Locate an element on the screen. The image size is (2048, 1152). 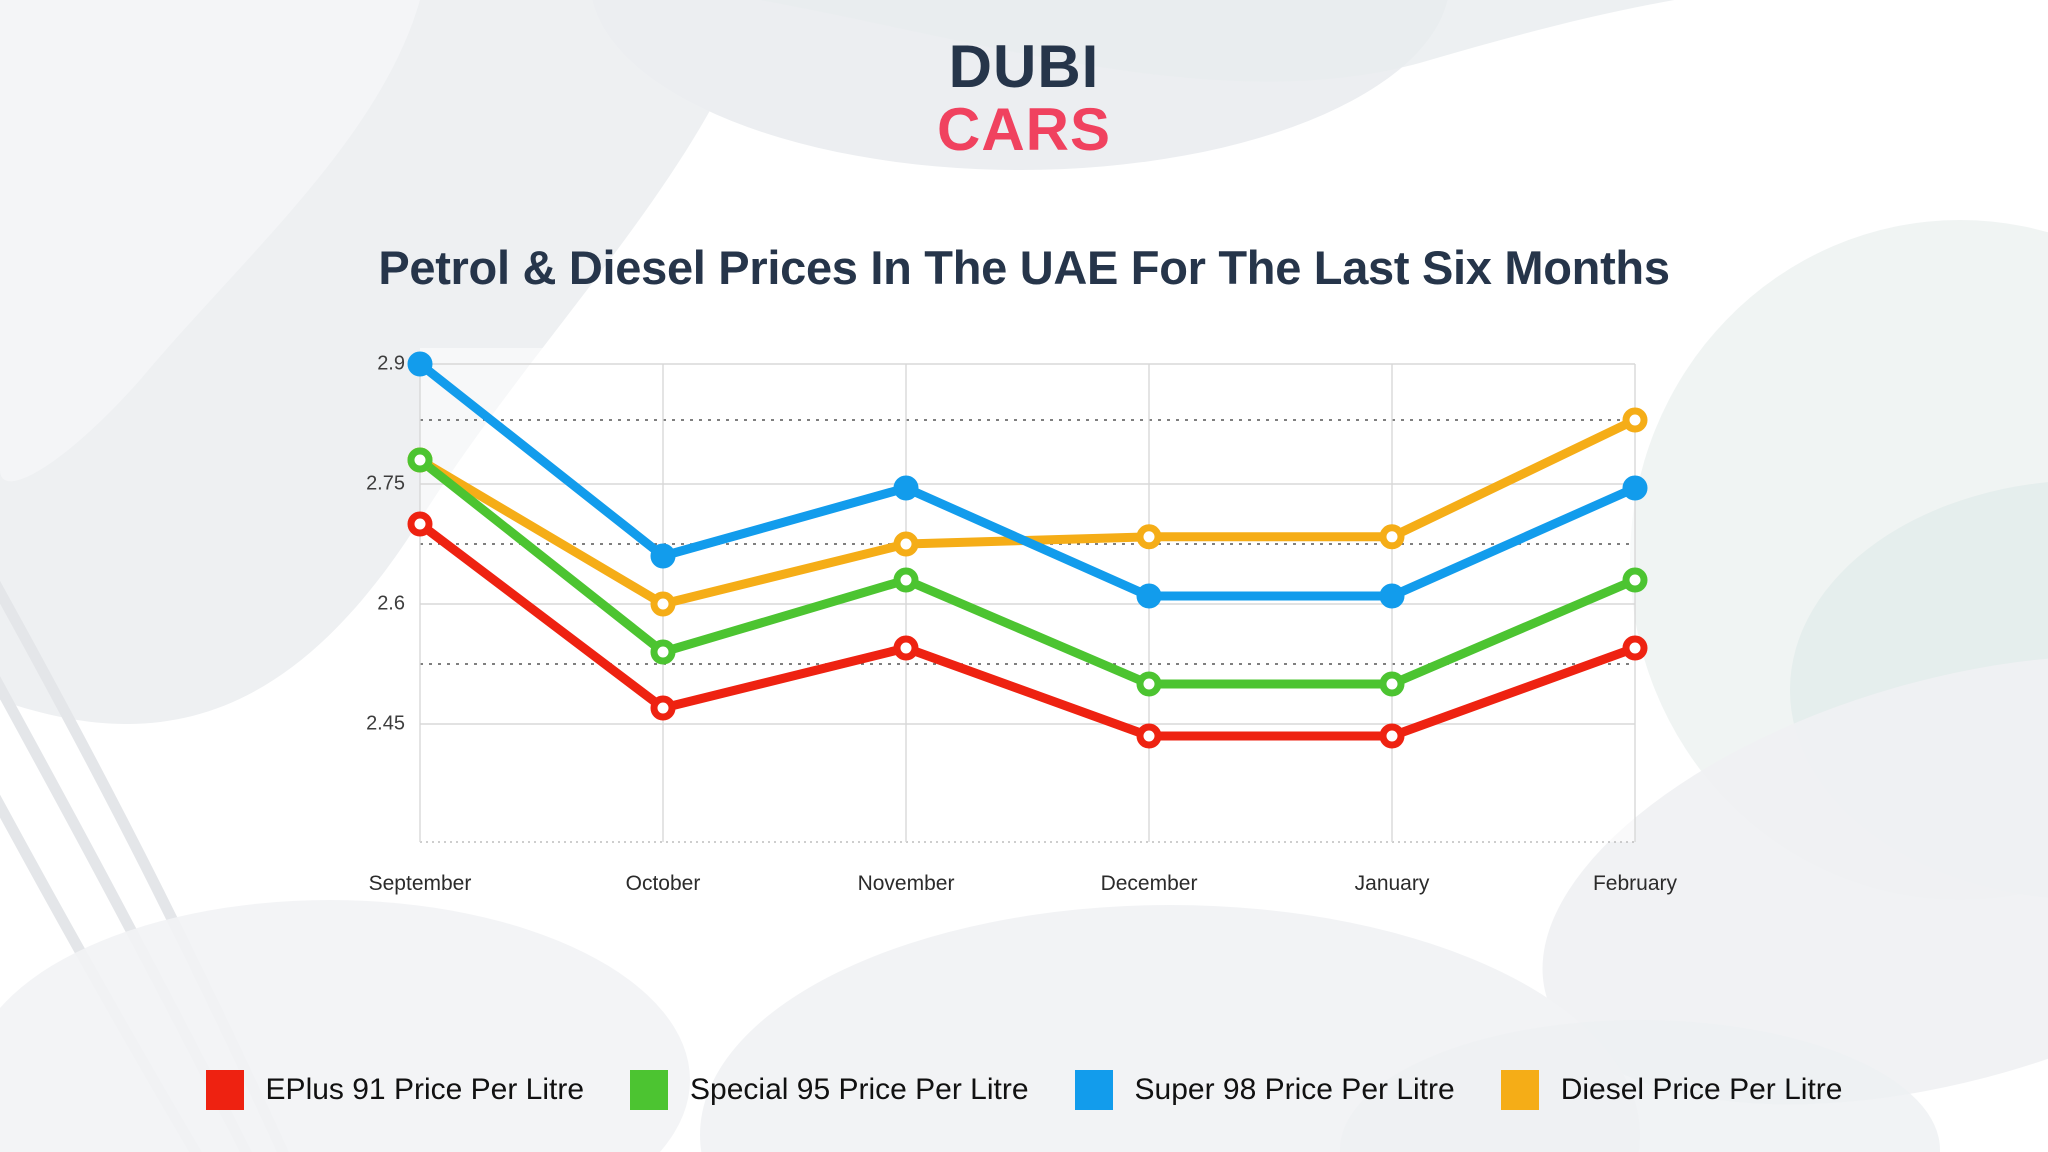
logo-text-cars: CARS is located at coordinates (1023, 129).